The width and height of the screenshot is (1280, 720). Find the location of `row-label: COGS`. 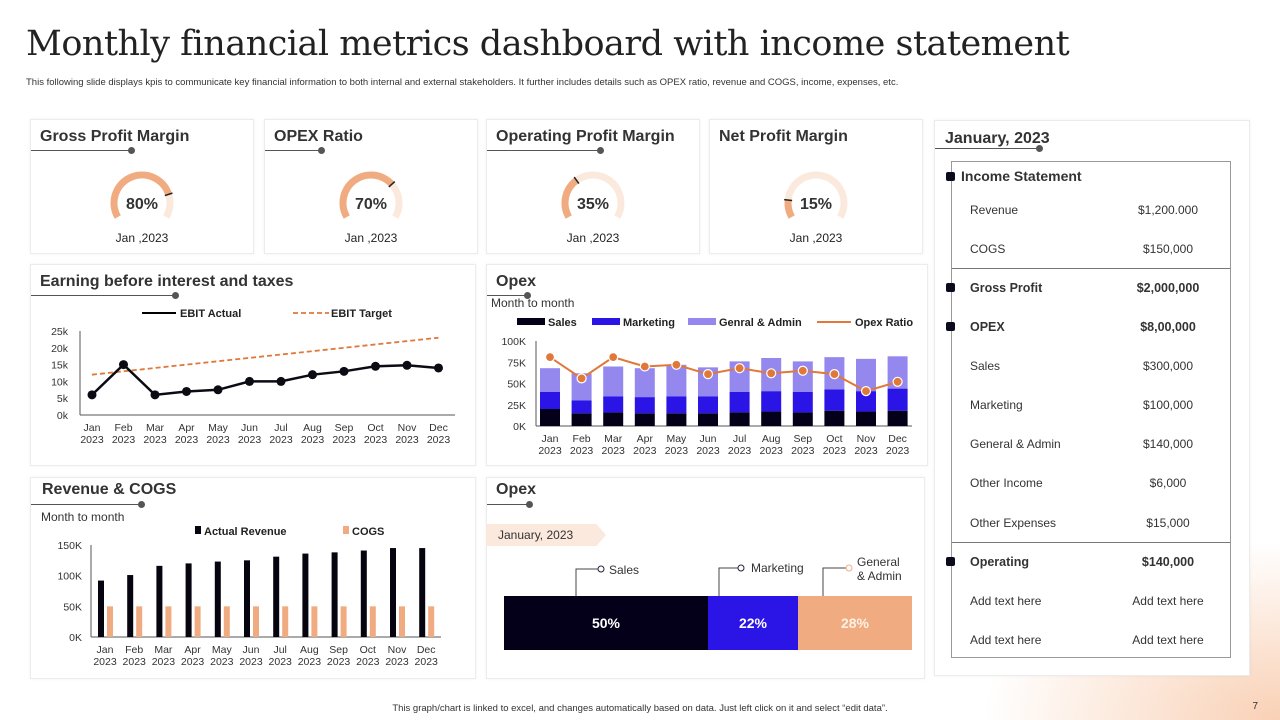

row-label: COGS is located at coordinates (988, 249).